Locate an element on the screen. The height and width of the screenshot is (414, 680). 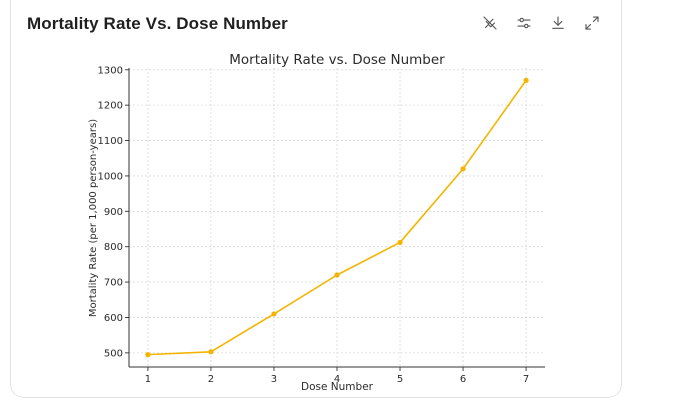
y-tick-layer: 500 600 700 800 900 1000 1100 1200 1300 is located at coordinates (113, 212).